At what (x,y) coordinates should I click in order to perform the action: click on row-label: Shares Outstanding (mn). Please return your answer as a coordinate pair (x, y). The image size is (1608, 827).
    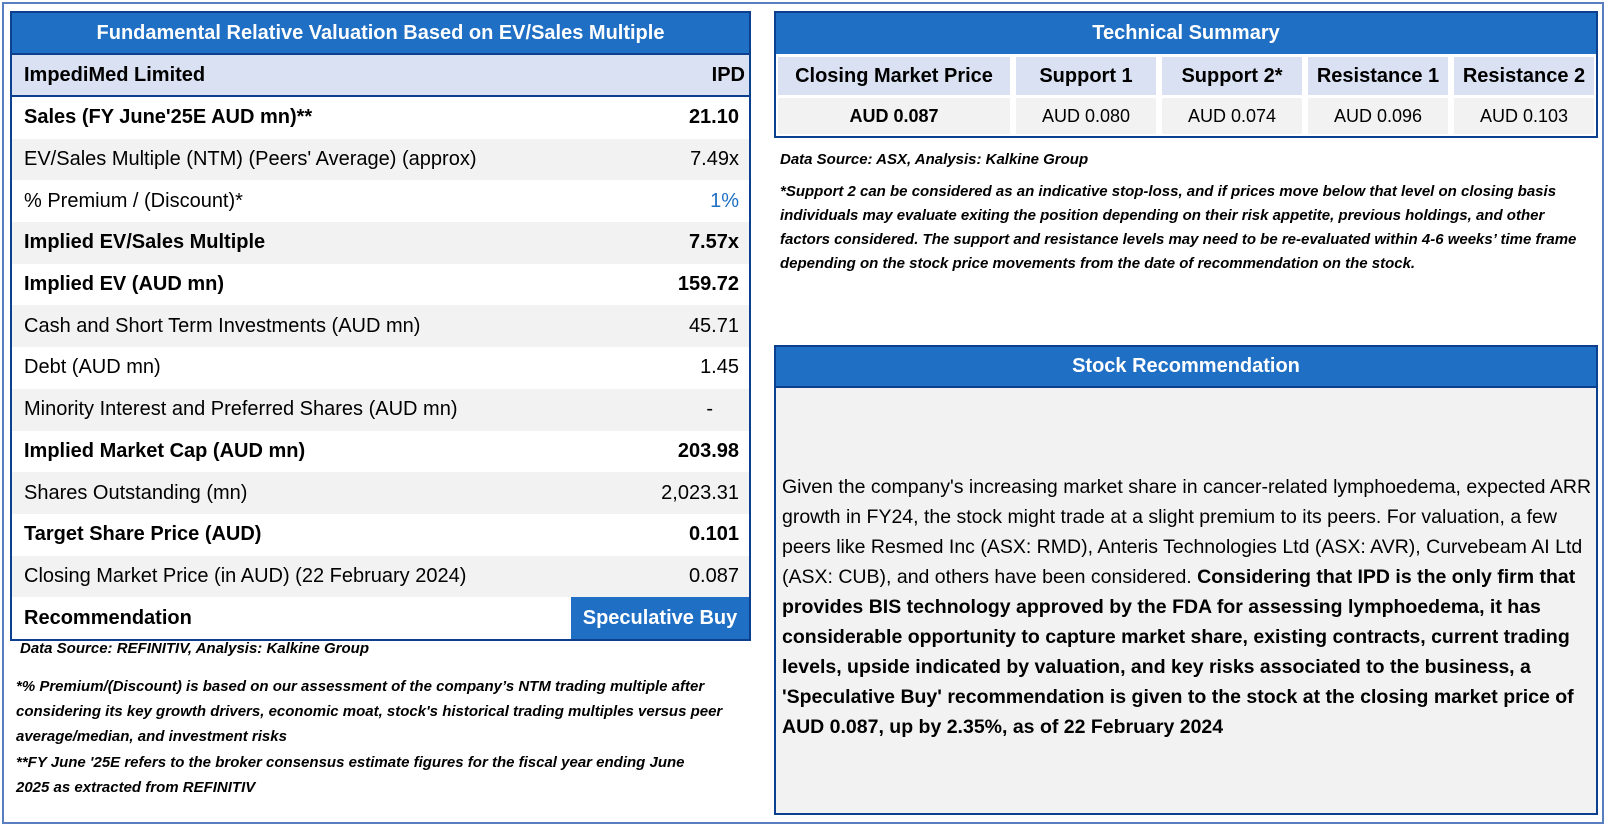
    Looking at the image, I should click on (136, 492).